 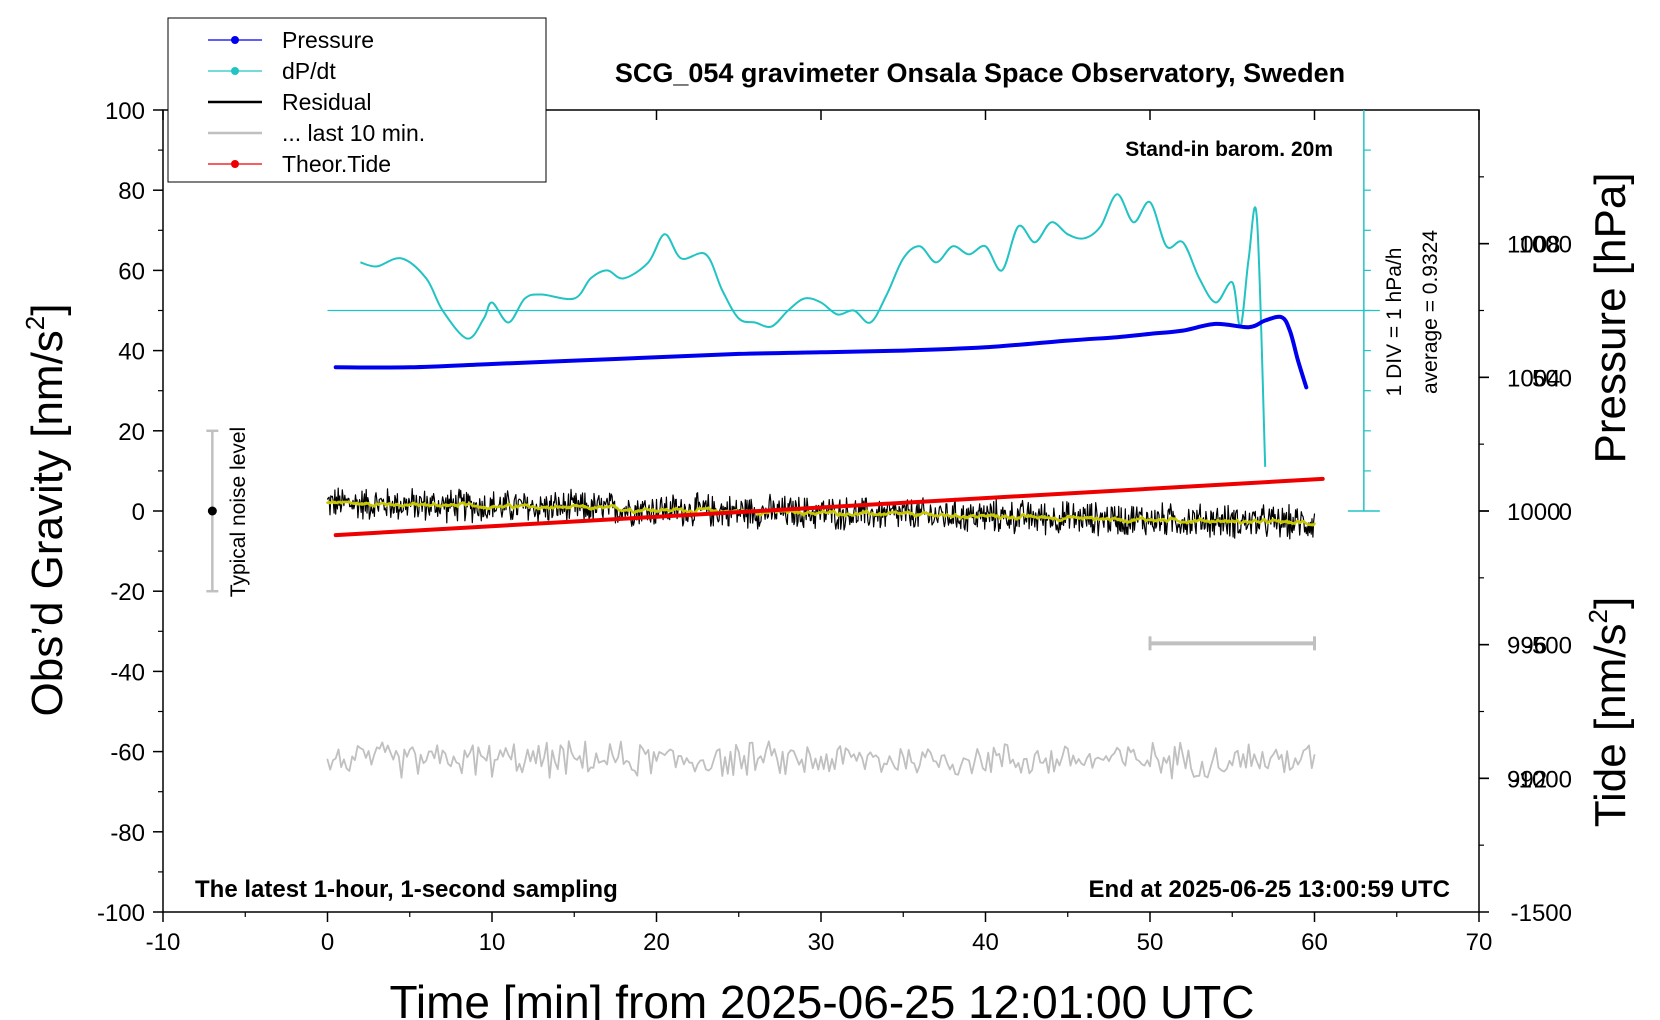 I want to click on noise-label: Typical noise level, so click(x=238, y=512).